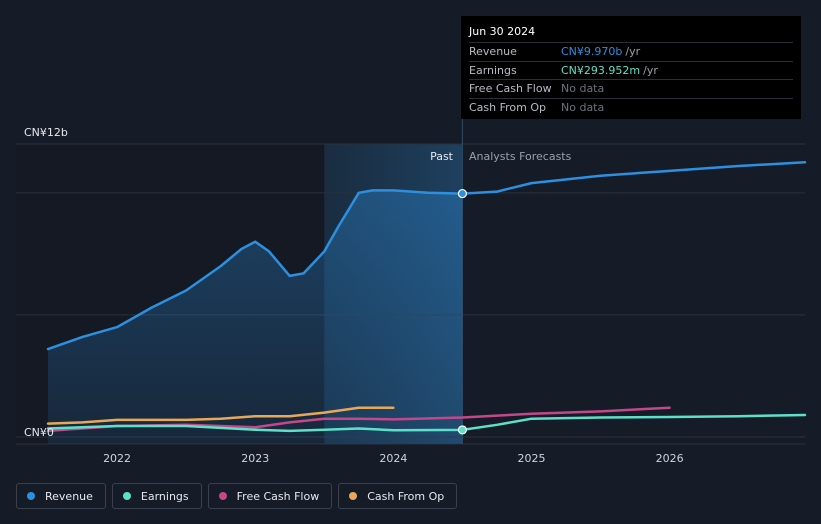 The height and width of the screenshot is (524, 821). I want to click on legend-label: Revenue, so click(69, 496).